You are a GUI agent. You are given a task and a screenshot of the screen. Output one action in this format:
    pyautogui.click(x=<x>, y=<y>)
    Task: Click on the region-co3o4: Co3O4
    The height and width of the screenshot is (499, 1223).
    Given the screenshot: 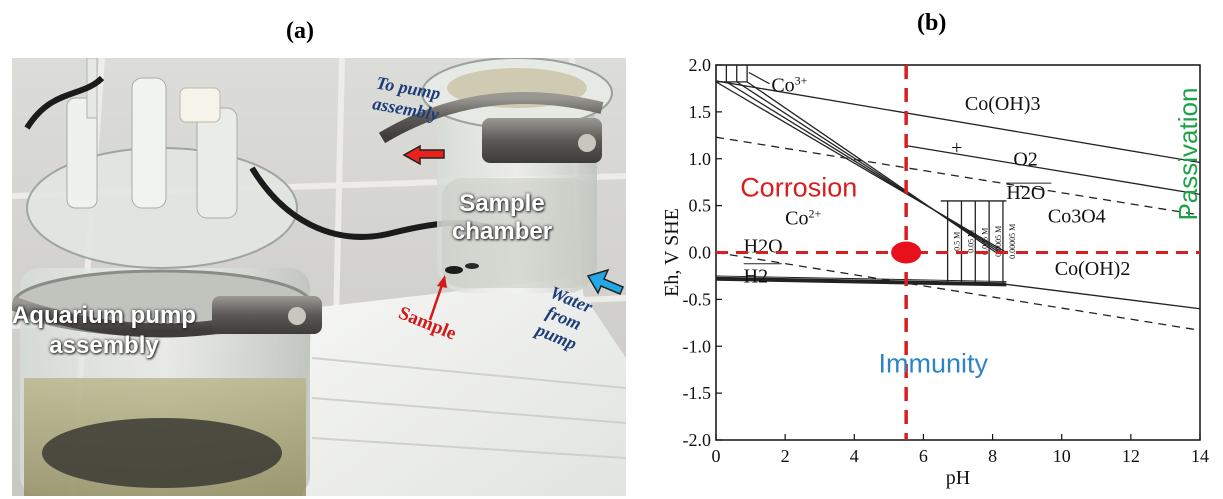 What is the action you would take?
    pyautogui.click(x=1077, y=217)
    